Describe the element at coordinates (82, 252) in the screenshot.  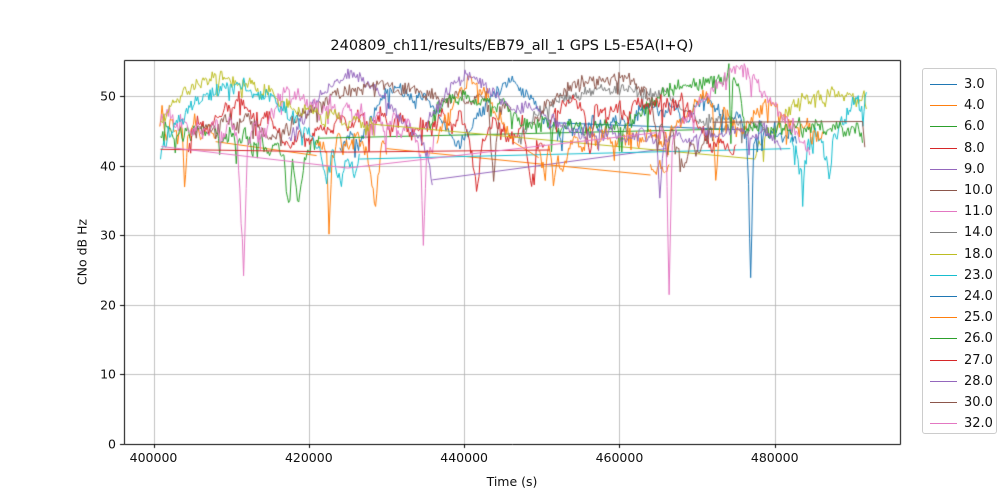
I see `y-axis-label: CNo dB Hz` at that location.